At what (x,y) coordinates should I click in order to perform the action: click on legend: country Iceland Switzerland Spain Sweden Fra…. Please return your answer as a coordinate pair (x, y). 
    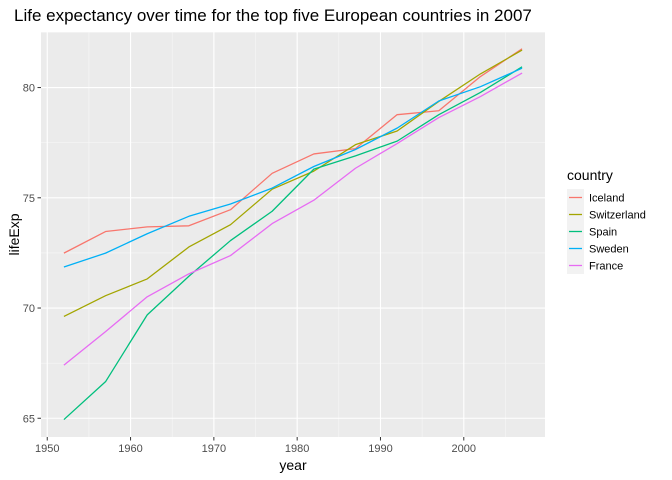
    Looking at the image, I should click on (606, 220).